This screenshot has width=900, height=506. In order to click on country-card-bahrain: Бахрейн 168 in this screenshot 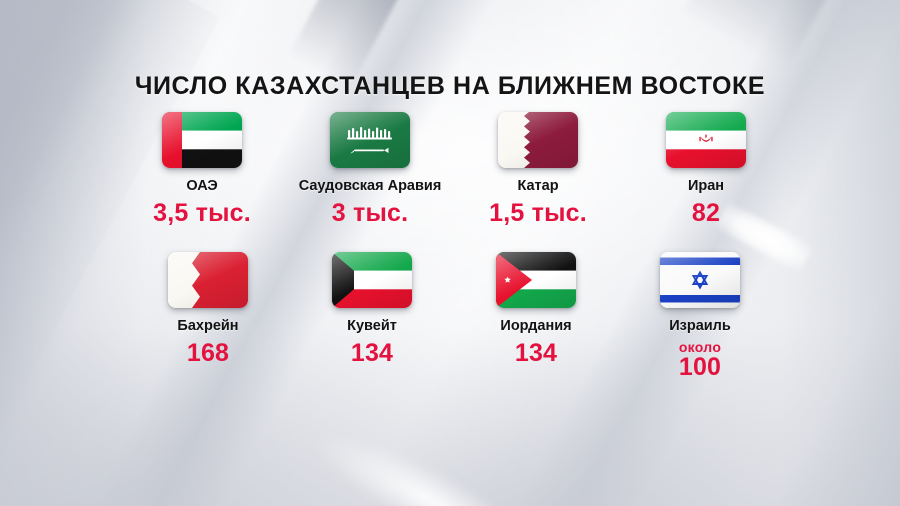, I will do `click(208, 316)`.